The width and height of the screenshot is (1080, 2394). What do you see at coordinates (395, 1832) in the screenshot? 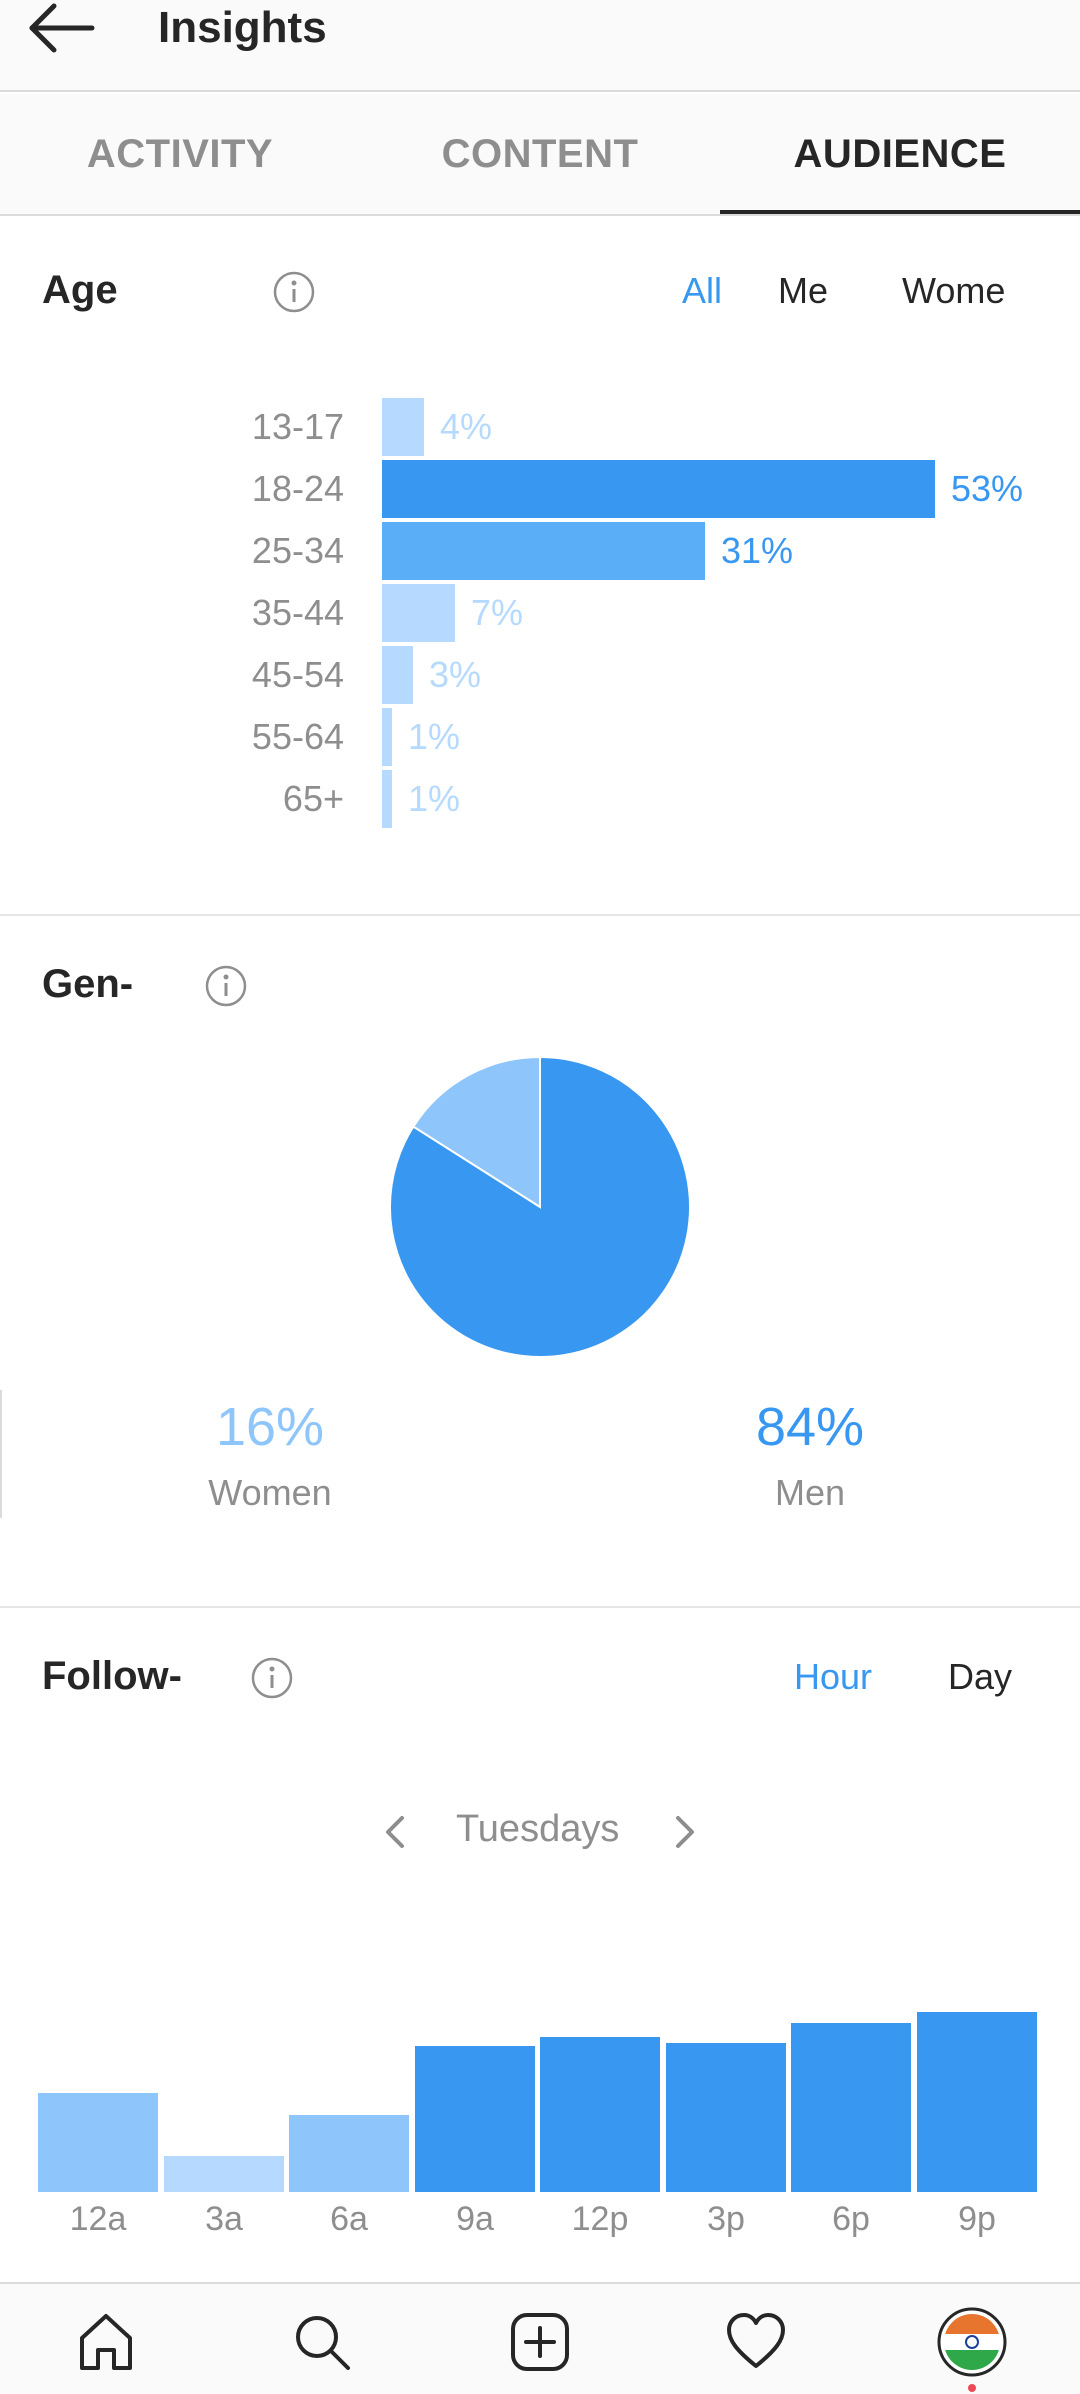
I see `chevron-left-icon` at bounding box center [395, 1832].